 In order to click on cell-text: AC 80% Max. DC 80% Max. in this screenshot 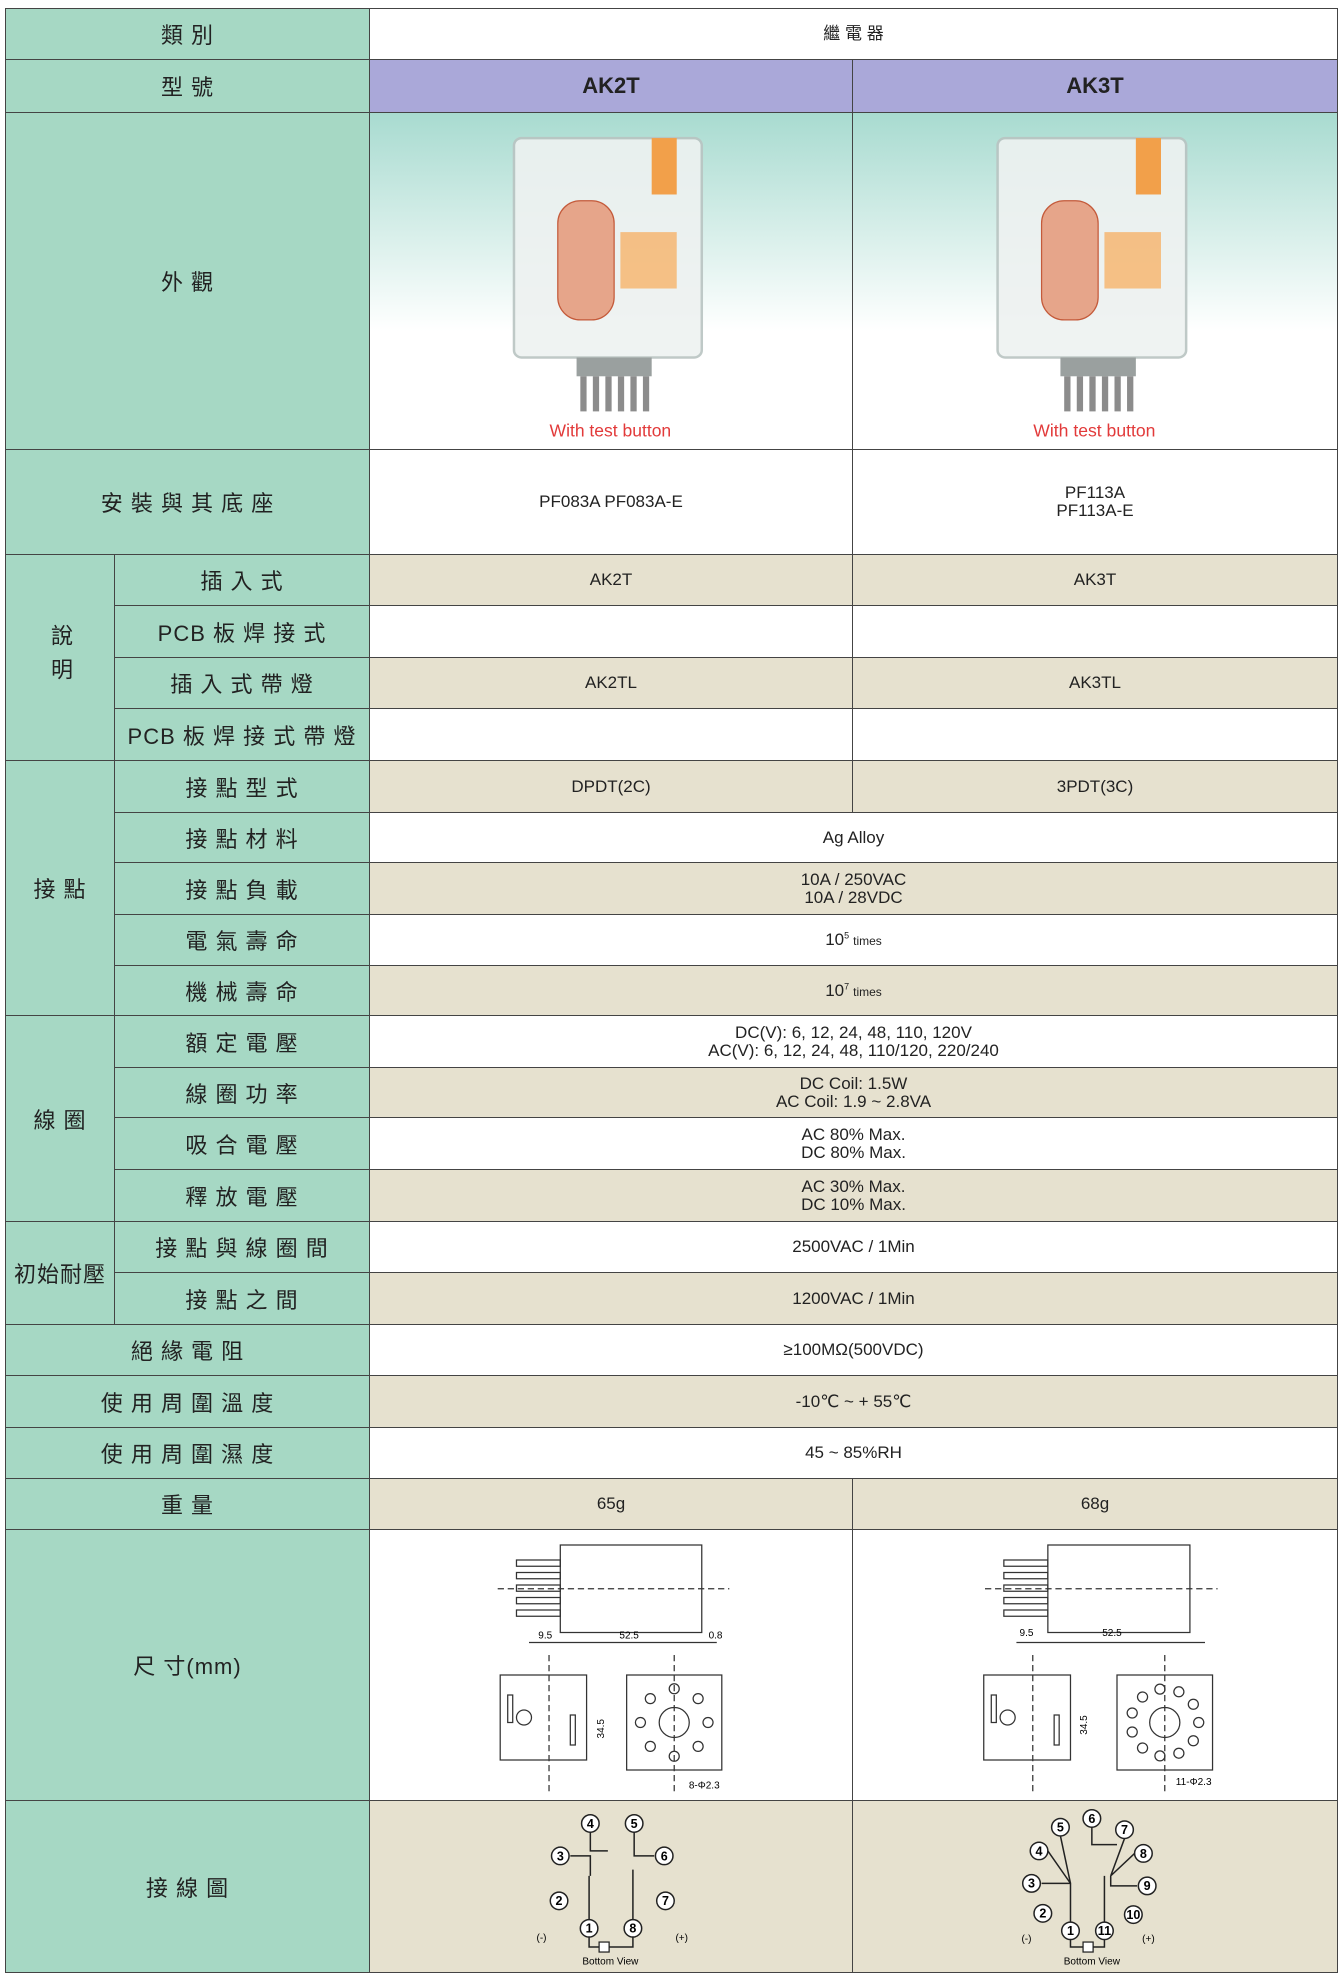, I will do `click(853, 1143)`.